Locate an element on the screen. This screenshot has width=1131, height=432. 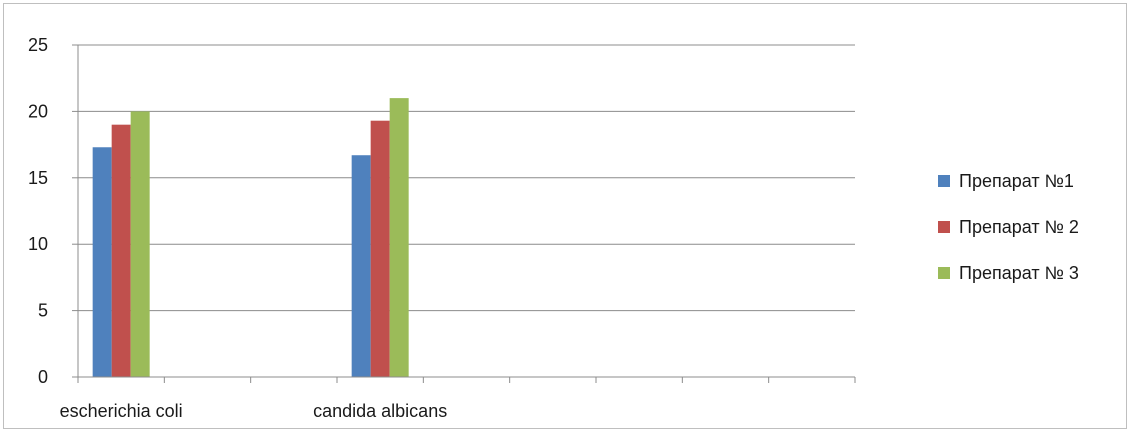
y-tick-label: 0 is located at coordinates (43, 377).